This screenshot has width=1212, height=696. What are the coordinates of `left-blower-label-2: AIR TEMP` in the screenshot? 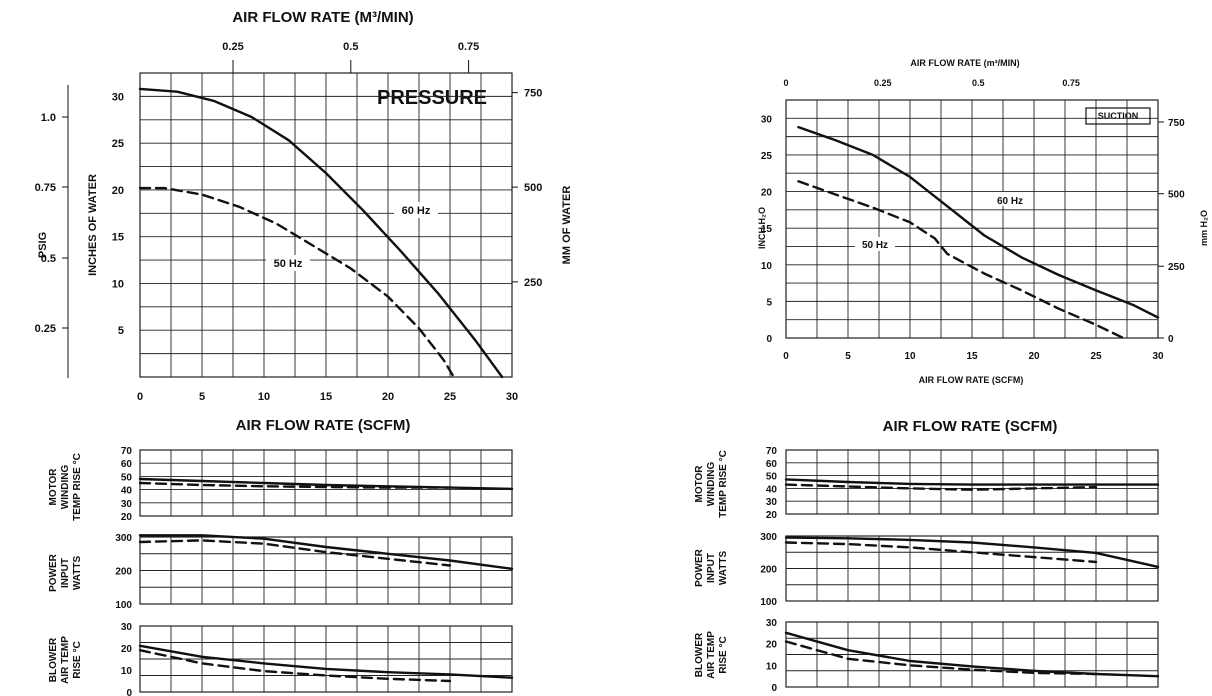 It's located at (65, 660).